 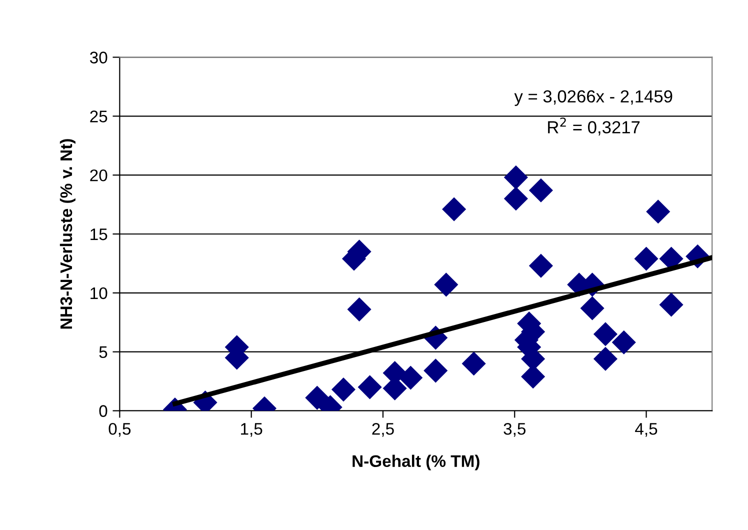 I want to click on annotation: y = 3,0266x - 2,1459, so click(x=593, y=98).